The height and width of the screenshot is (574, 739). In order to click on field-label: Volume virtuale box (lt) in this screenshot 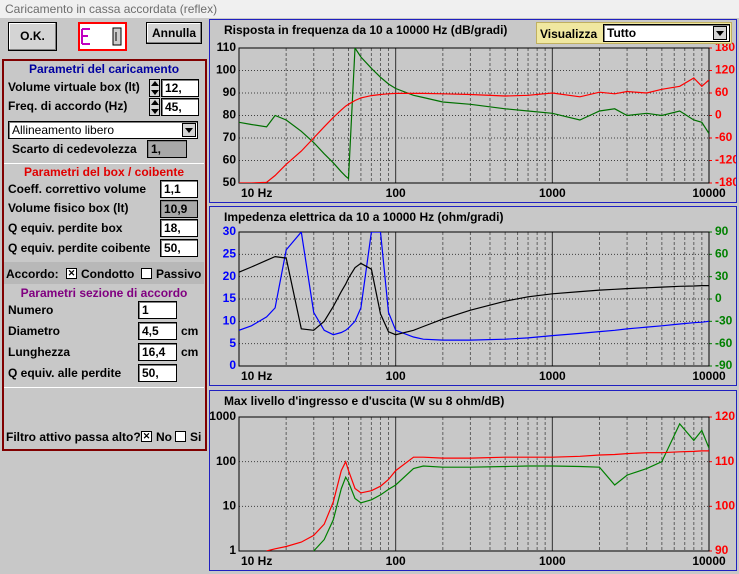, I will do `click(74, 87)`.